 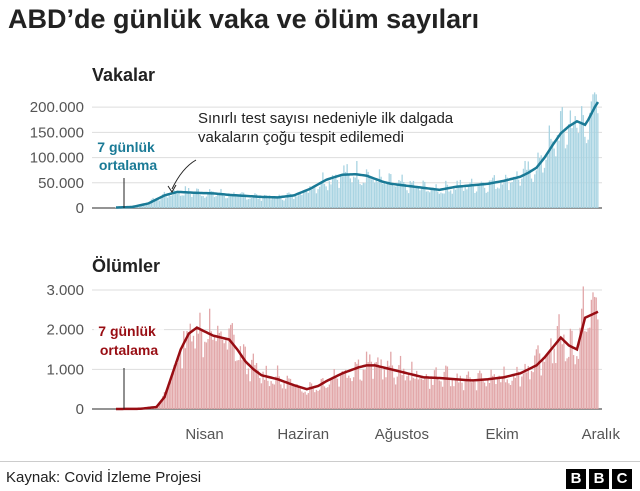 I want to click on cases-annotation-arrow, so click(x=184, y=174).